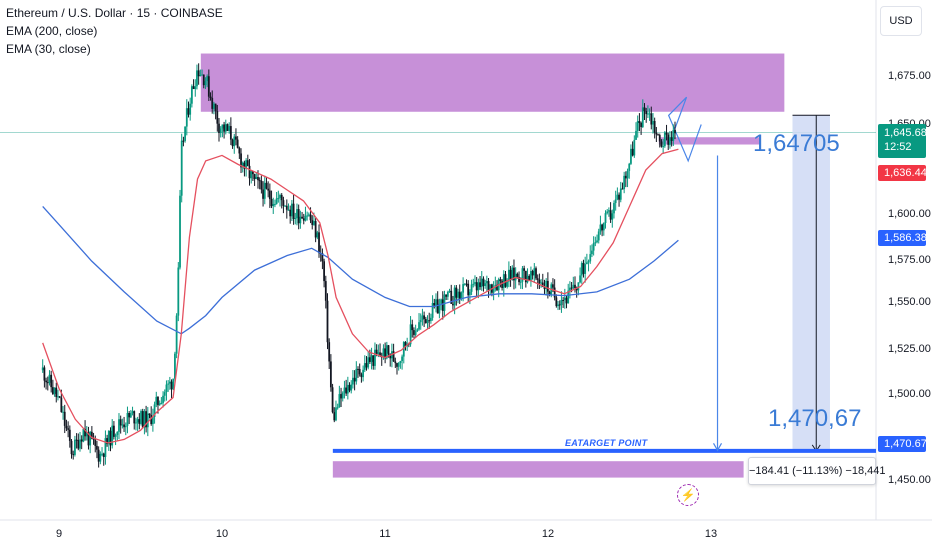 The height and width of the screenshot is (550, 932). I want to click on y-tick: 1,675.00, so click(909, 76).